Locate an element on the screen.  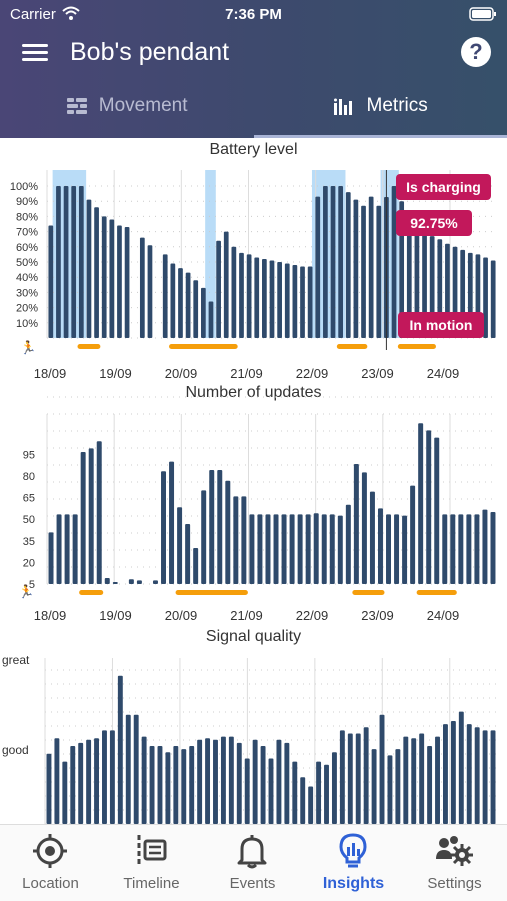
x-tick-label: 22/09 is located at coordinates (312, 373).